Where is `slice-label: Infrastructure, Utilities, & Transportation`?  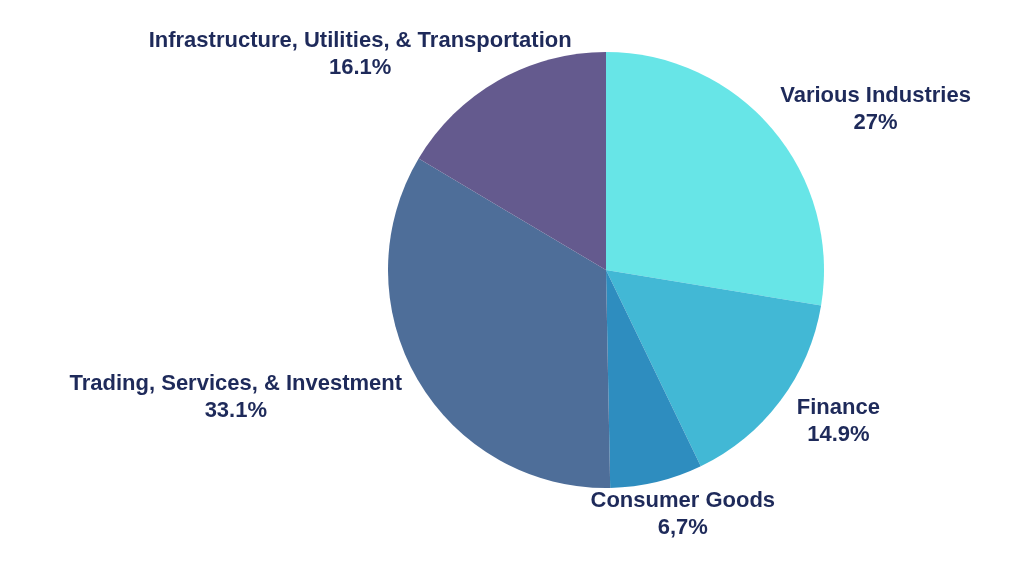 slice-label: Infrastructure, Utilities, & Transportation is located at coordinates (360, 39).